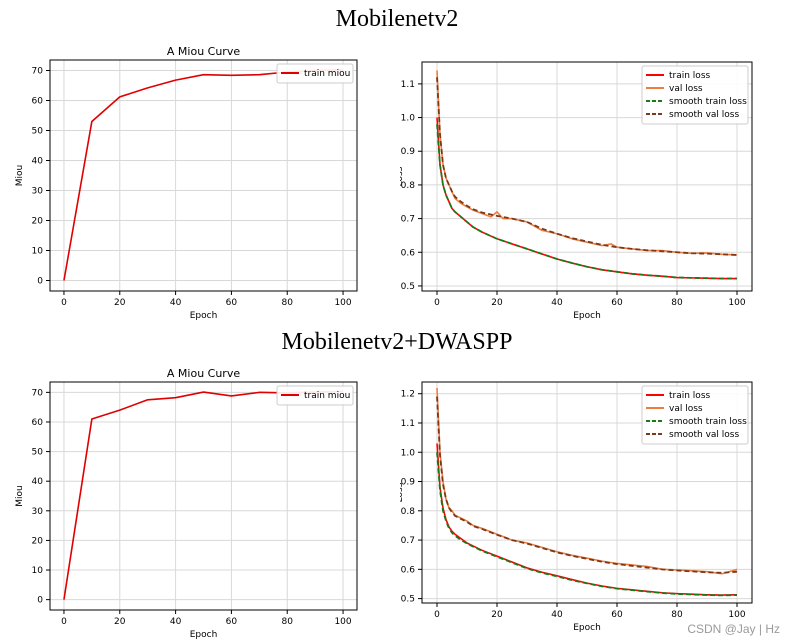 This screenshot has width=794, height=644. I want to click on y-tick-label: 1.2, so click(408, 395).